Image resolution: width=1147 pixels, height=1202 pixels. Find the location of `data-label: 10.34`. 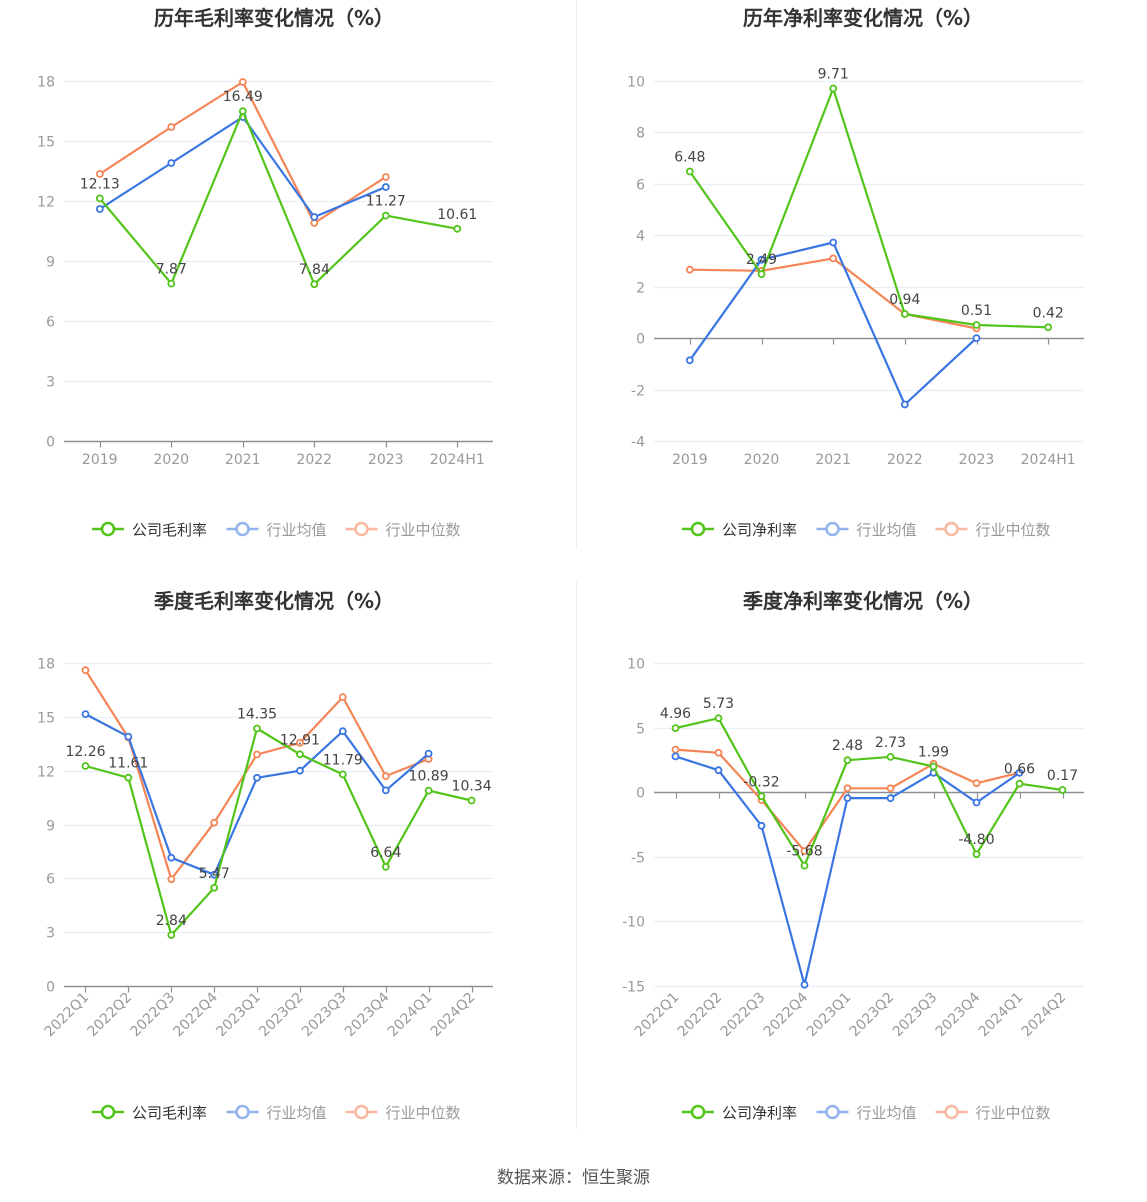

data-label: 10.34 is located at coordinates (472, 787).